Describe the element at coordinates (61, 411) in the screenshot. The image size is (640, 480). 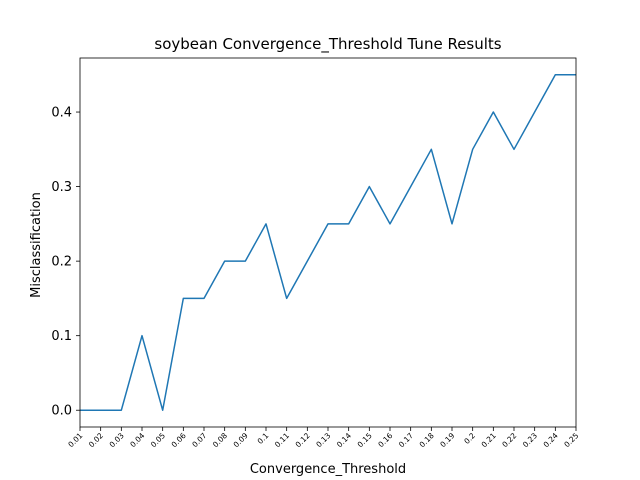
I see `y-tick-label: 0.0` at that location.